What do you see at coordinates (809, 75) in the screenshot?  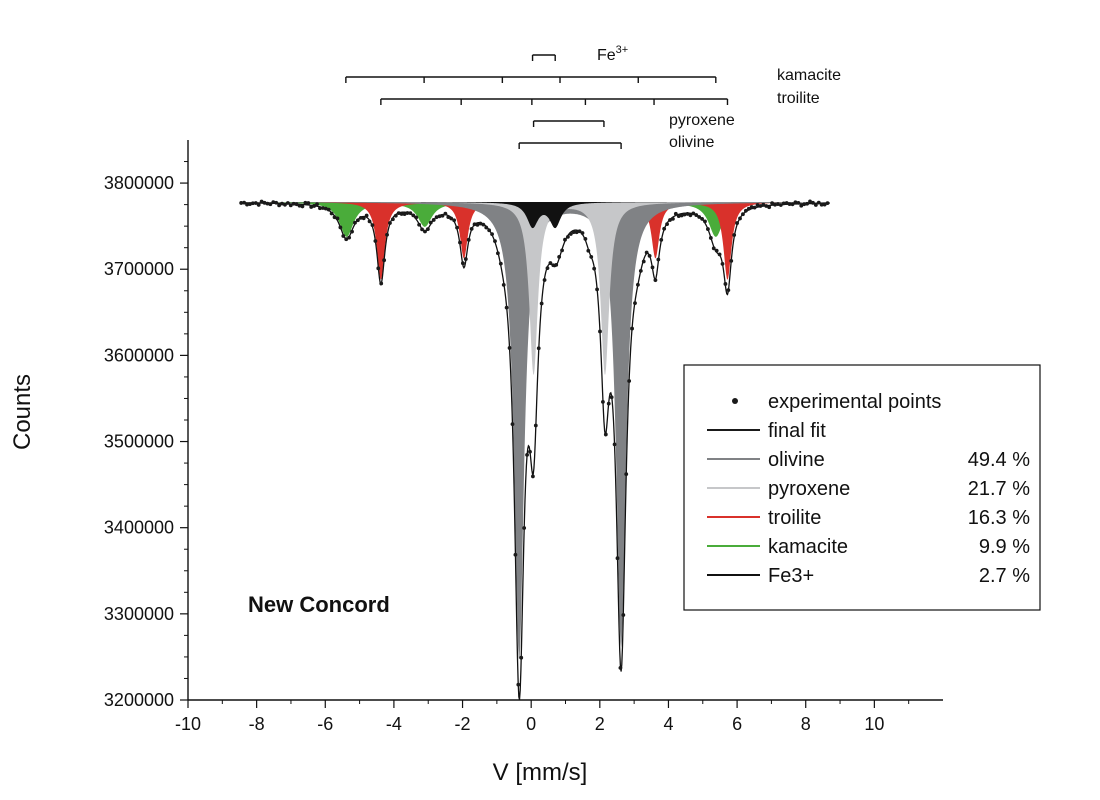 I see `stick-kamacite-label: kamacite` at bounding box center [809, 75].